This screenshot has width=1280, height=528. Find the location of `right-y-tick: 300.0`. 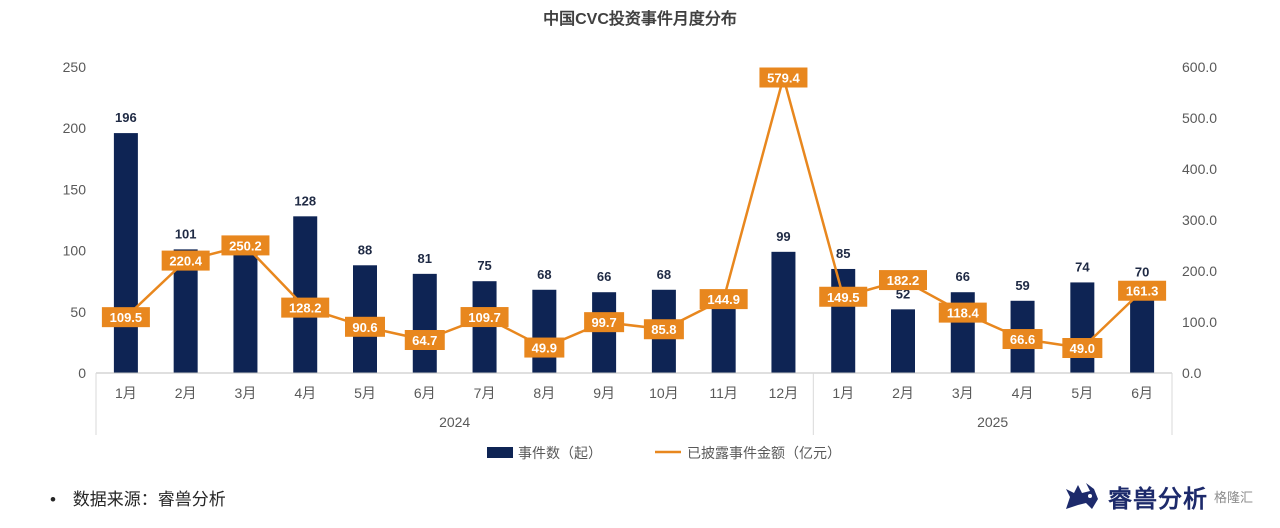

right-y-tick: 300.0 is located at coordinates (1199, 220).